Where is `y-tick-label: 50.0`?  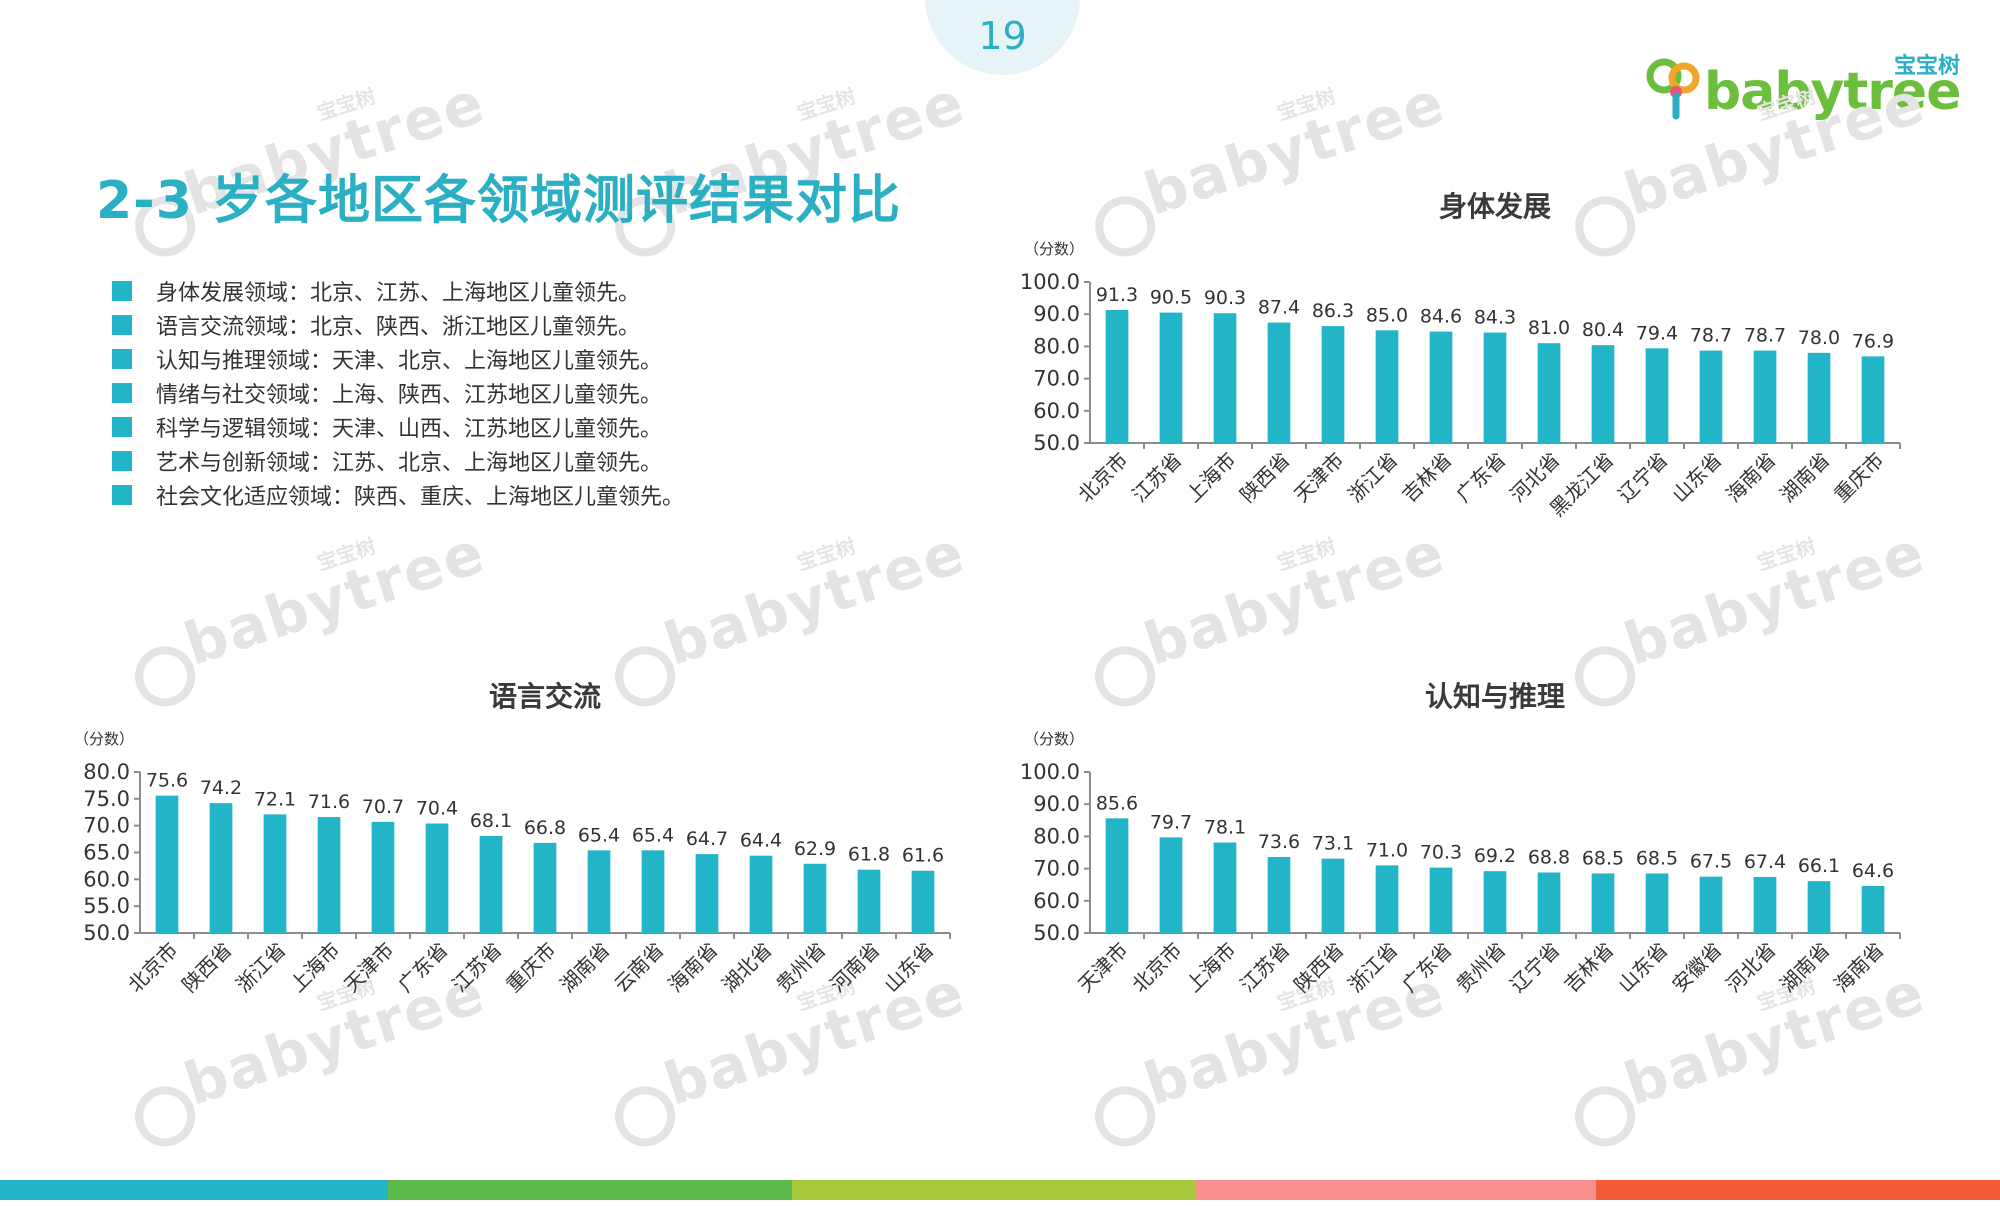
y-tick-label: 50.0 is located at coordinates (1056, 933).